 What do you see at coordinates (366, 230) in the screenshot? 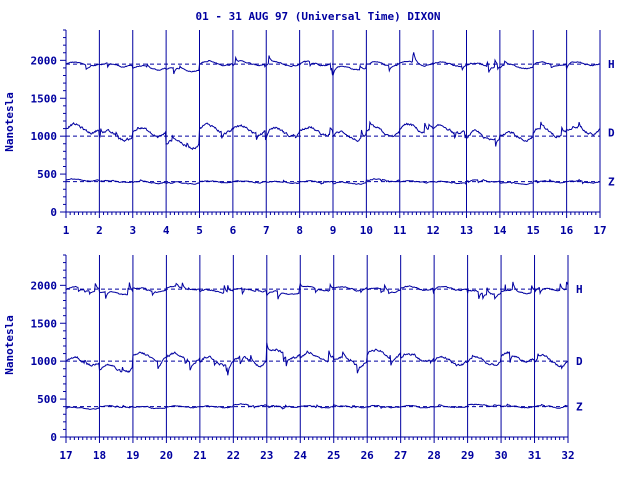
I see `x-tick-label: 10` at bounding box center [366, 230].